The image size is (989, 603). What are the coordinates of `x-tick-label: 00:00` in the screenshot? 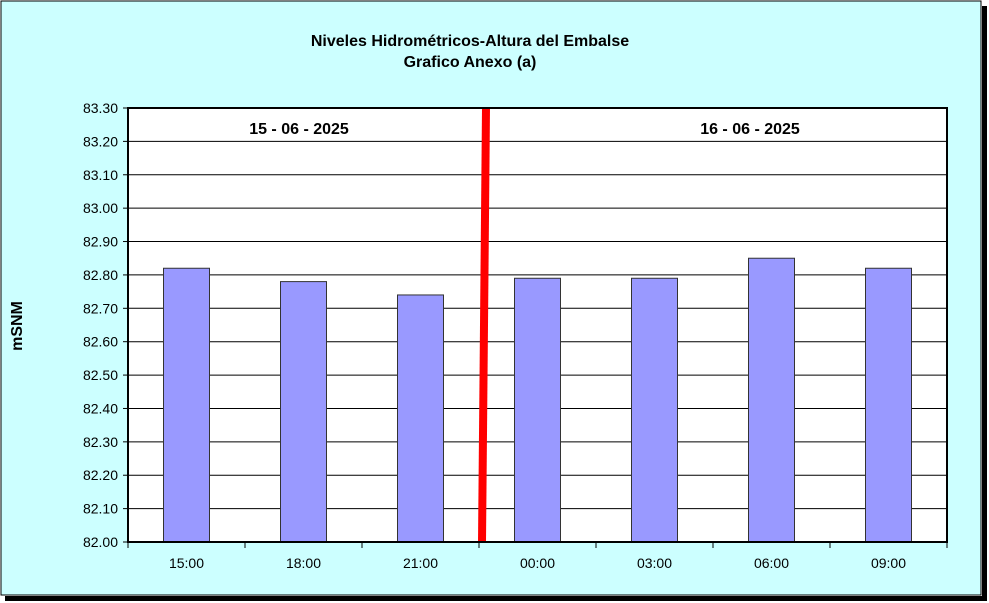 It's located at (537, 563).